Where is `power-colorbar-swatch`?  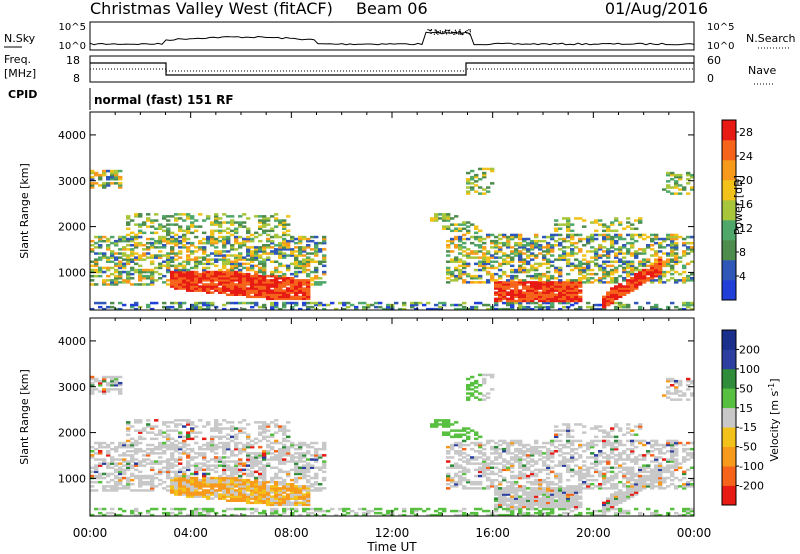
power-colorbar-swatch is located at coordinates (729, 150).